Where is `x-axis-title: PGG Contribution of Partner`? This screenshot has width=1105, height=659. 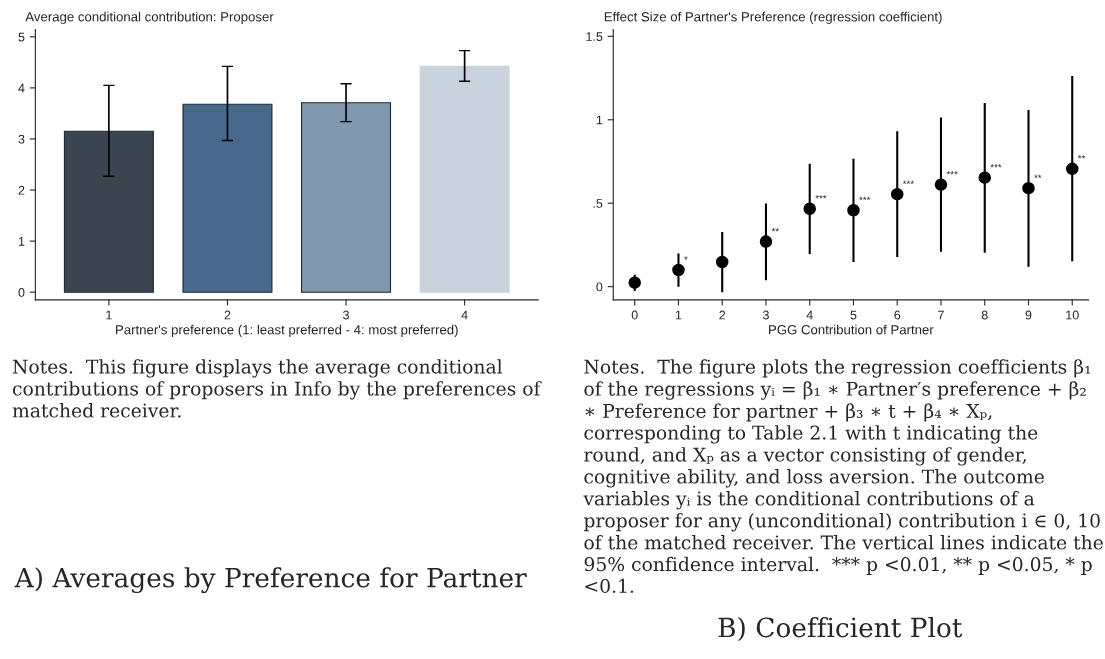
x-axis-title: PGG Contribution of Partner is located at coordinates (851, 329).